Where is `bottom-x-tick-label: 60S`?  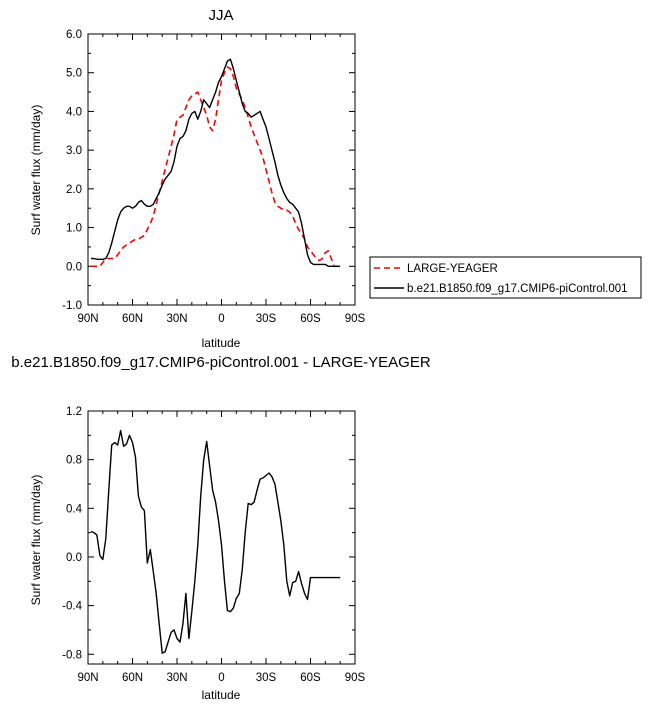 bottom-x-tick-label: 60S is located at coordinates (310, 678).